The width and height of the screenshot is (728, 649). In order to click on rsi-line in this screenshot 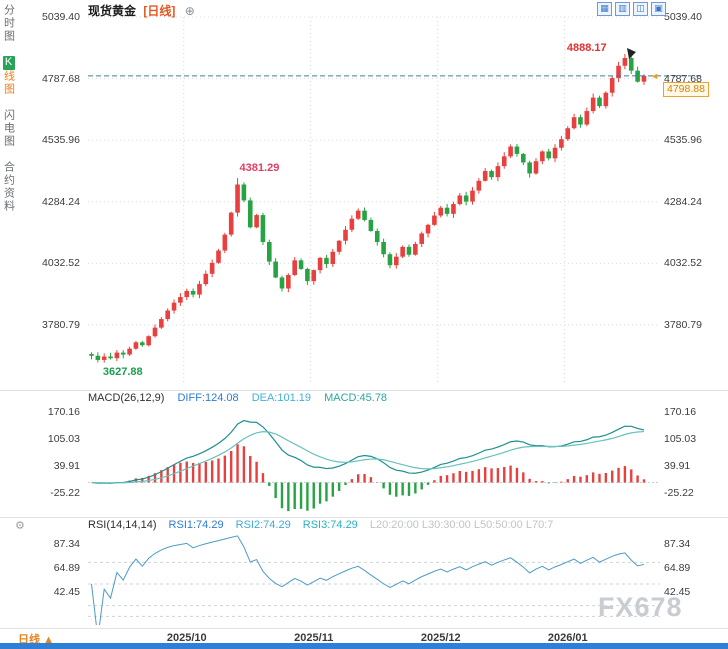, I will do `click(368, 580)`.